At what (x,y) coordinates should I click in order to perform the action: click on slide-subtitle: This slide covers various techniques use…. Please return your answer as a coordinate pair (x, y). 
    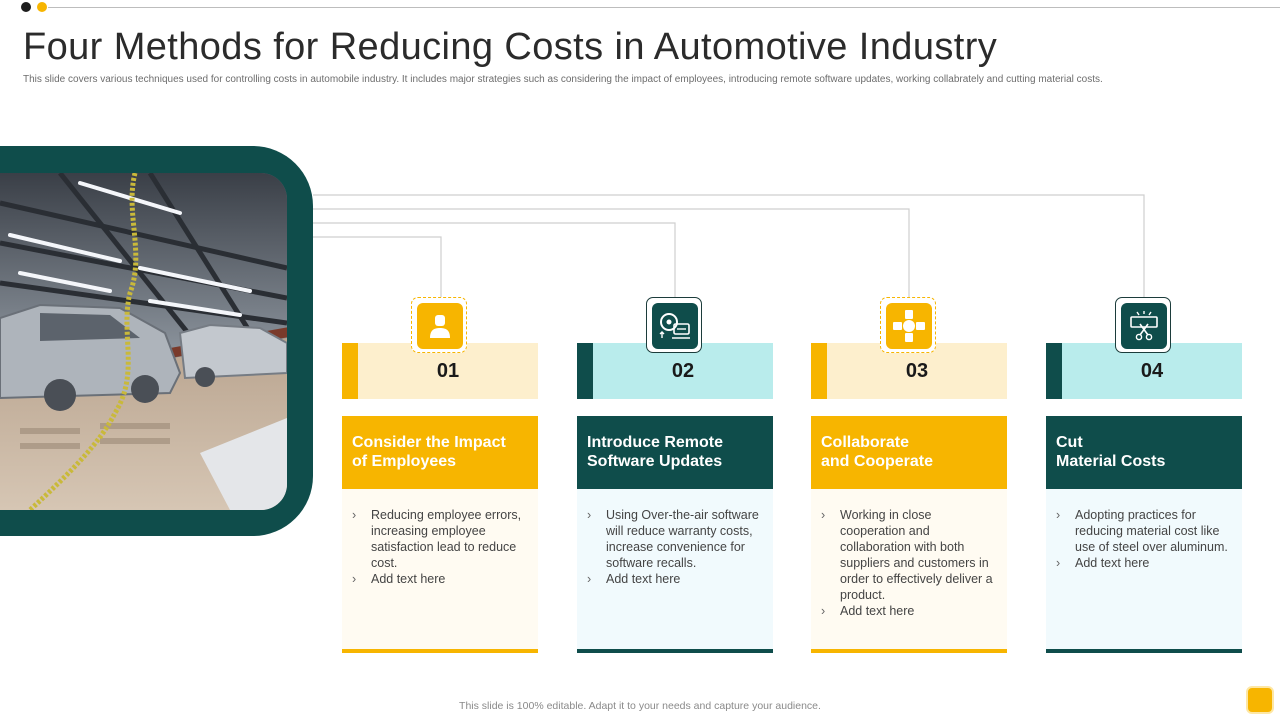
    Looking at the image, I should click on (563, 79).